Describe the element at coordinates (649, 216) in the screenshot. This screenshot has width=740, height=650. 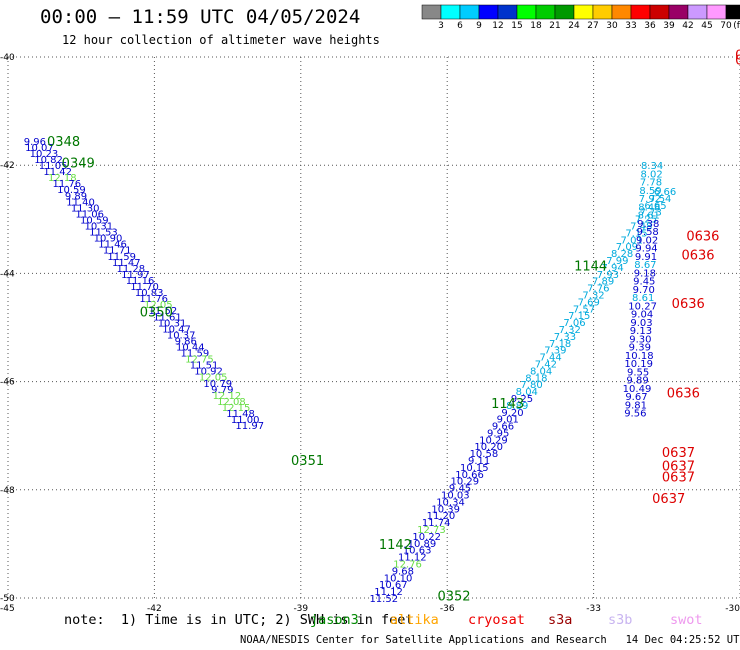
I see `wave-height-value: 8.61` at that location.